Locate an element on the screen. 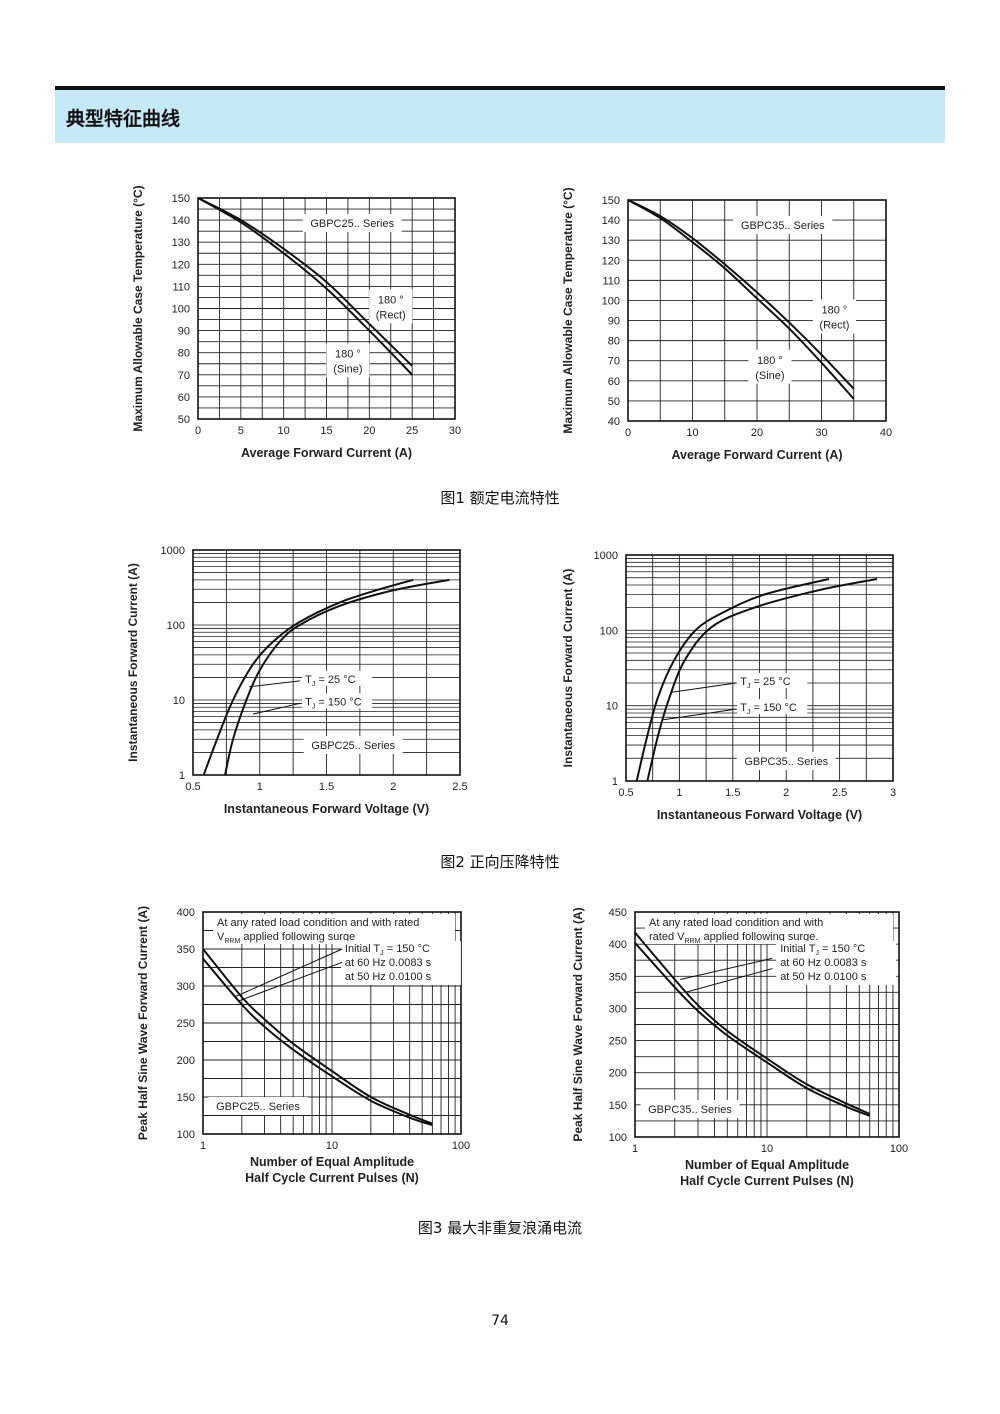 The image size is (1000, 1414). y-tick-label: 1000 is located at coordinates (606, 556).